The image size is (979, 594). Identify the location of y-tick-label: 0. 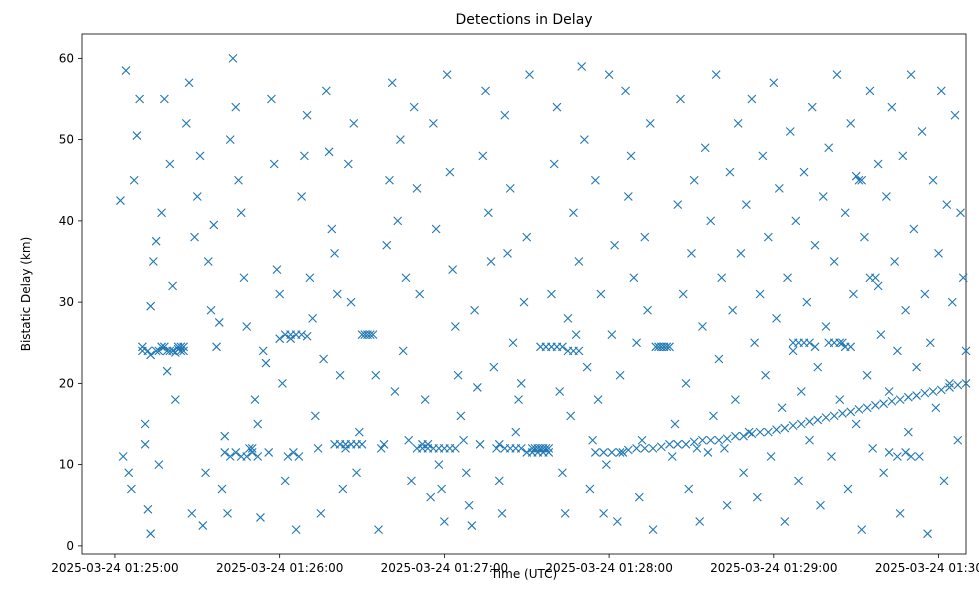
(70, 546).